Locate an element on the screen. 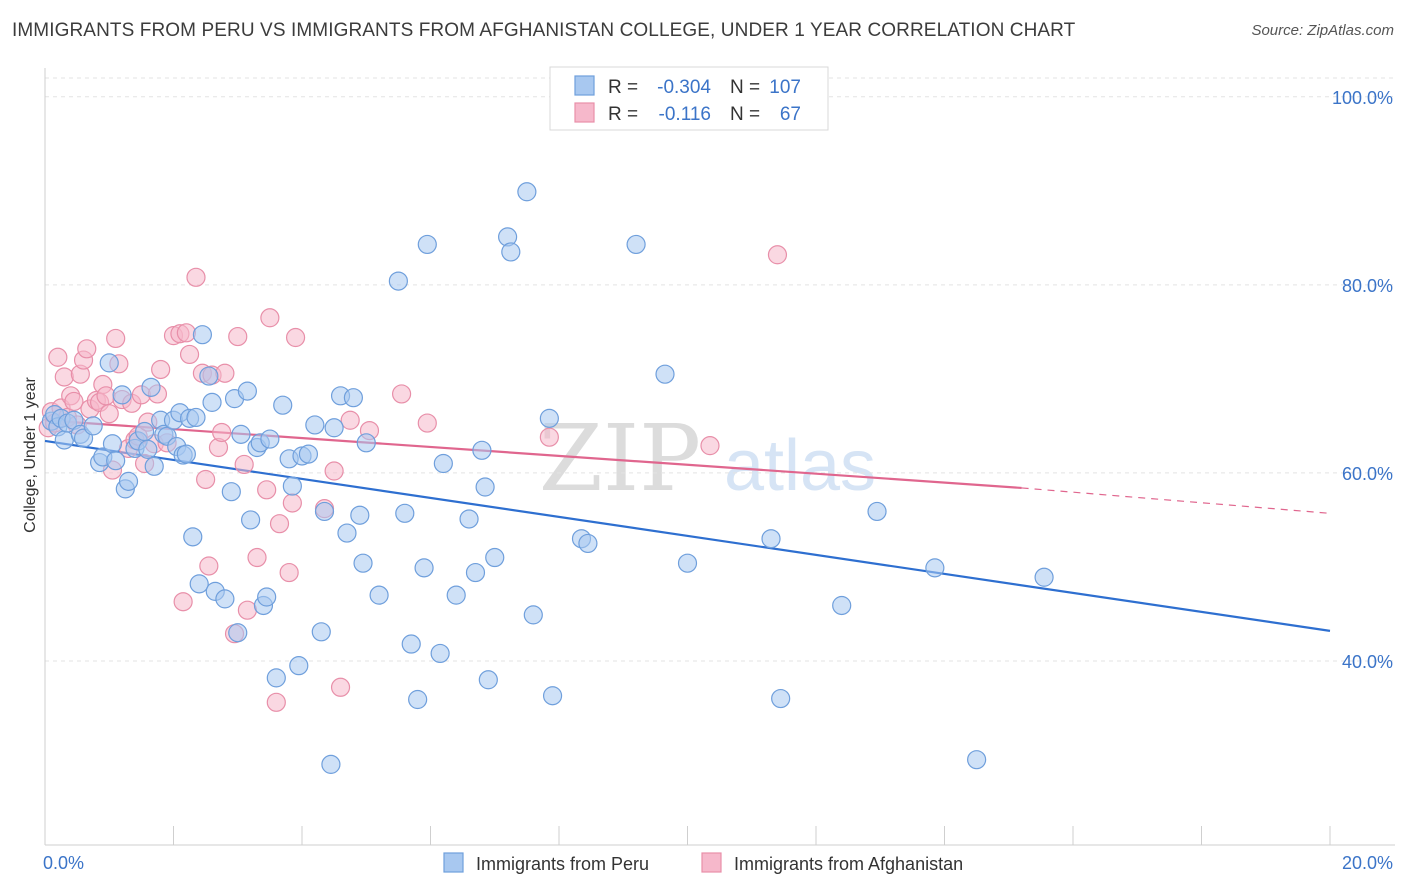 The image size is (1406, 892). afghanistan-swatch is located at coordinates (584, 112).